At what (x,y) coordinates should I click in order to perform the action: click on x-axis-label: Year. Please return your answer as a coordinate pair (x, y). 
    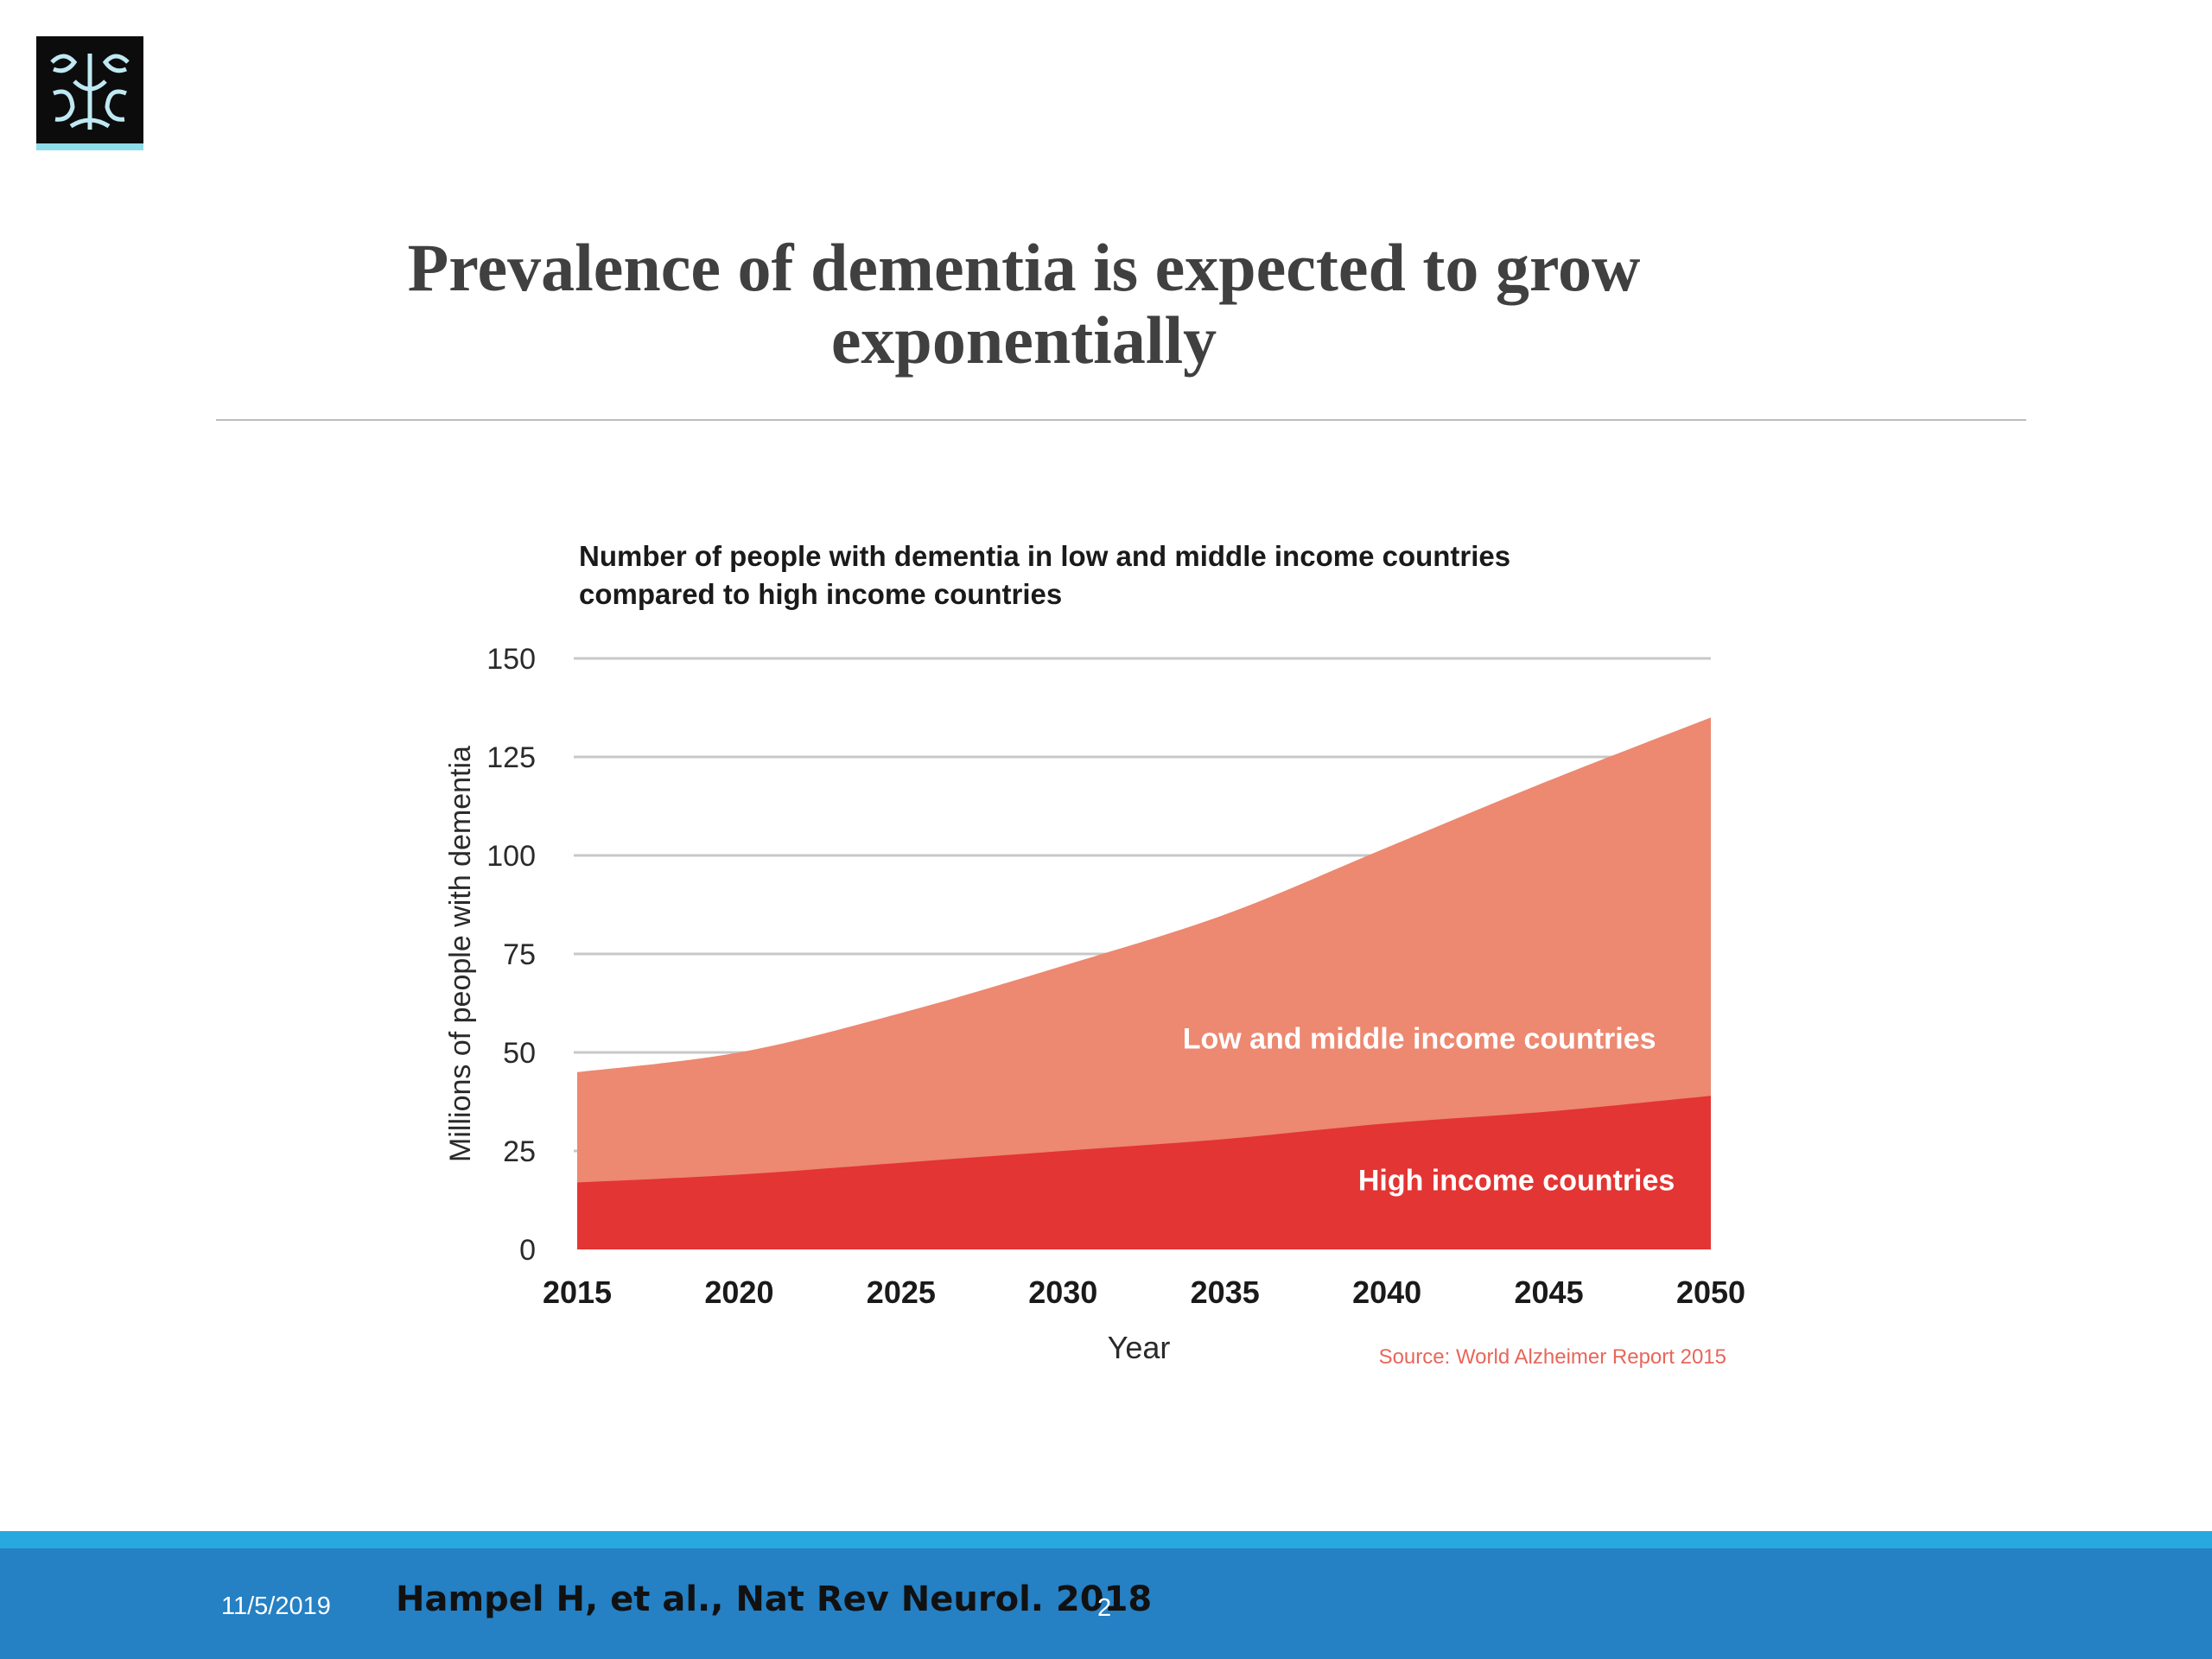
    Looking at the image, I should click on (1139, 1347).